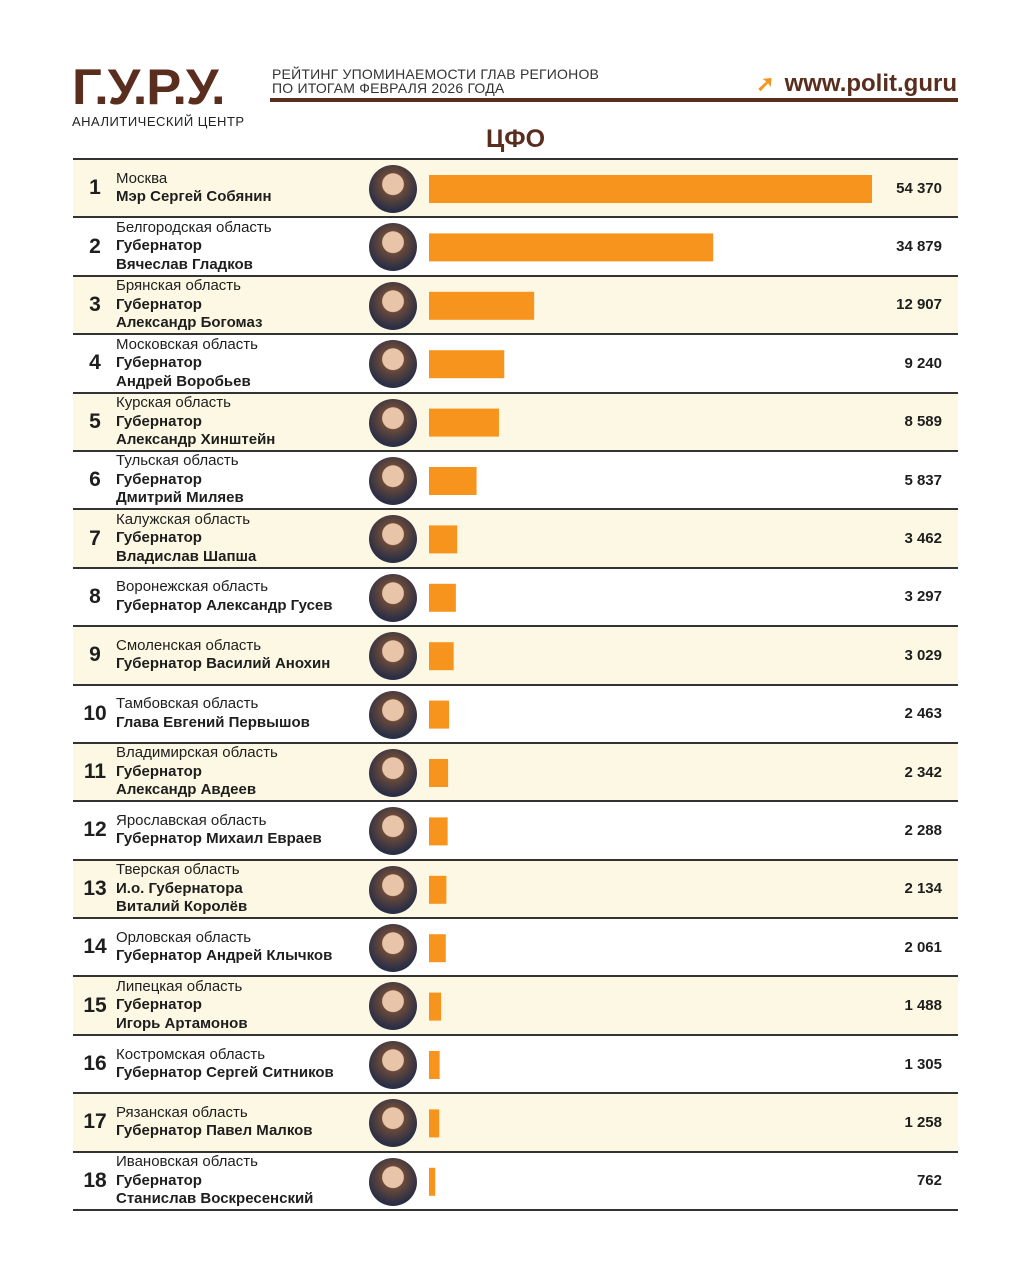 The height and width of the screenshot is (1280, 1031). Describe the element at coordinates (919, 305) in the screenshot. I see `value-label: 12 907` at that location.